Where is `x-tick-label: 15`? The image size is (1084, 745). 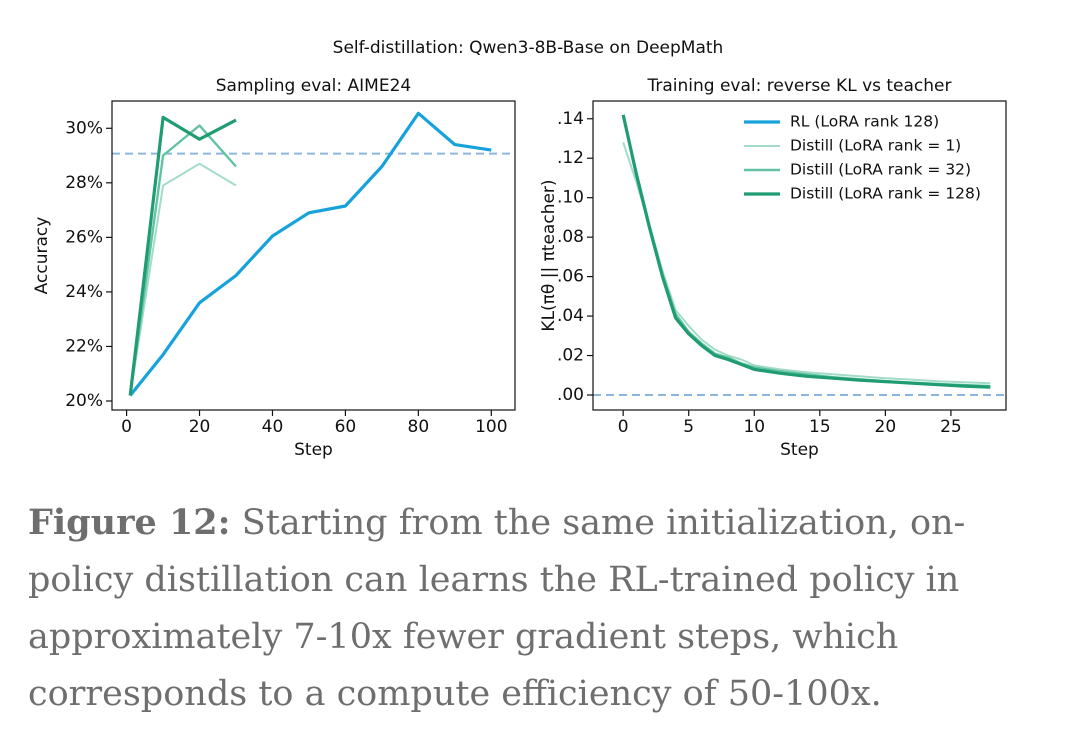
x-tick-label: 15 is located at coordinates (820, 427).